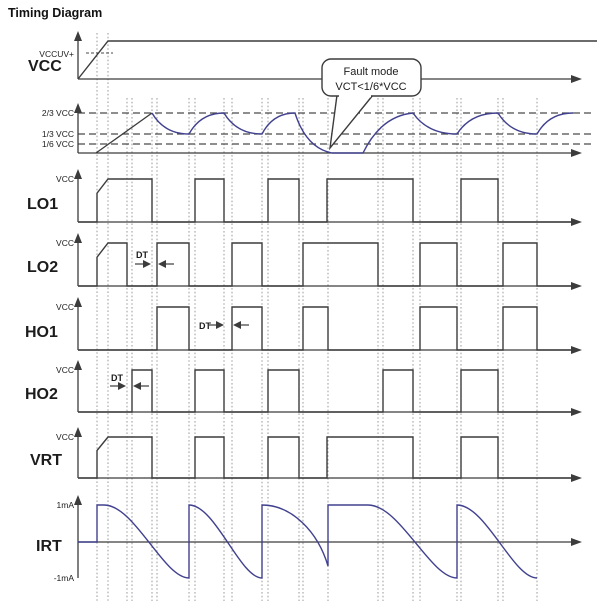 Image resolution: width=600 pixels, height=613 pixels. What do you see at coordinates (308, 541) in the screenshot?
I see `IRT-waveform` at bounding box center [308, 541].